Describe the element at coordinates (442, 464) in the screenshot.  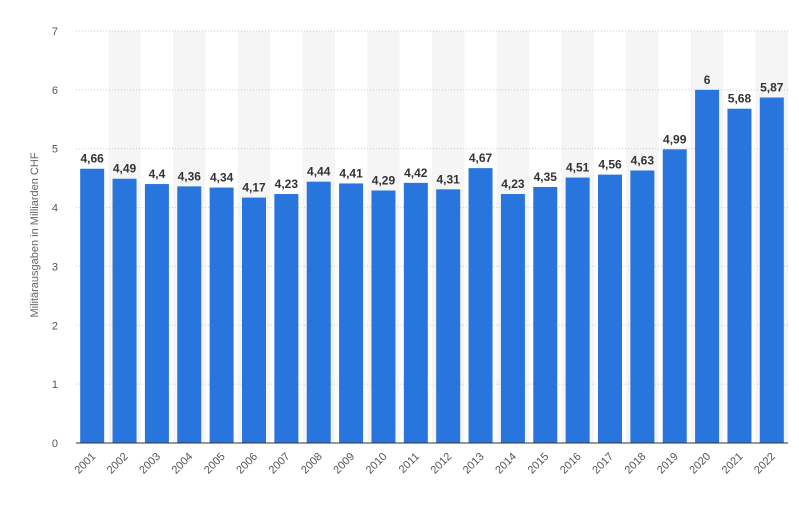
I see `x-tick-label: 2012` at that location.